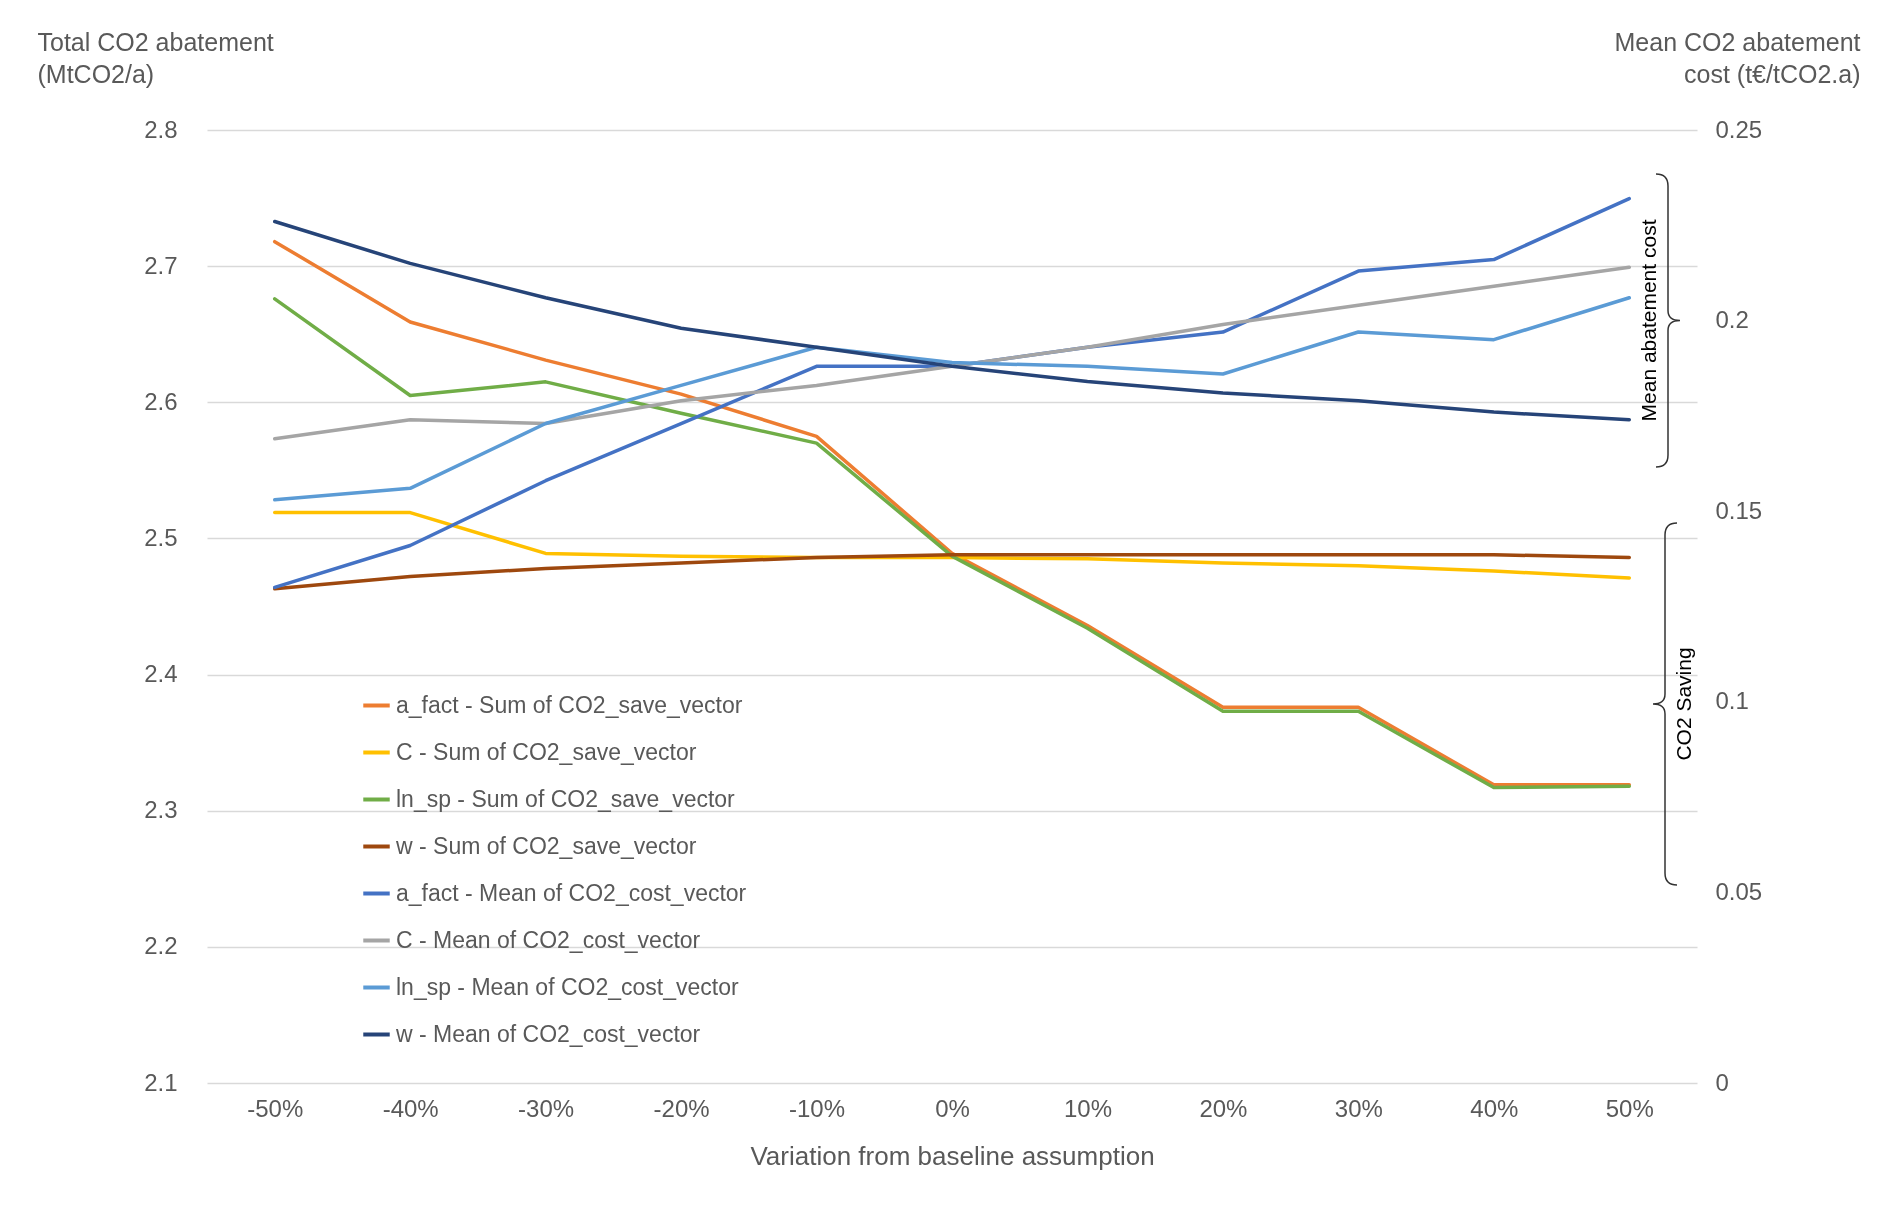 This screenshot has height=1208, width=1887. Describe the element at coordinates (566, 798) in the screenshot. I see `legend-label: ln_sp - Sum of CO2_save_vector` at that location.